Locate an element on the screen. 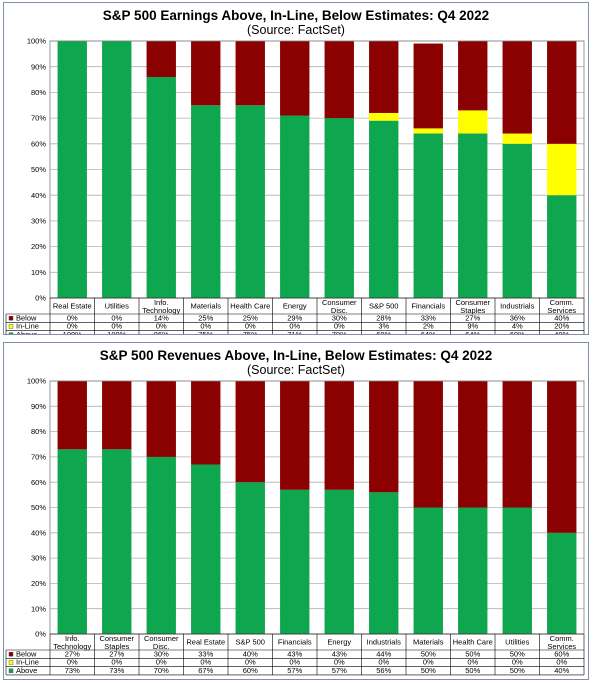 Image resolution: width=594 pixels, height=683 pixels. data-label-above: 69% is located at coordinates (383, 332).